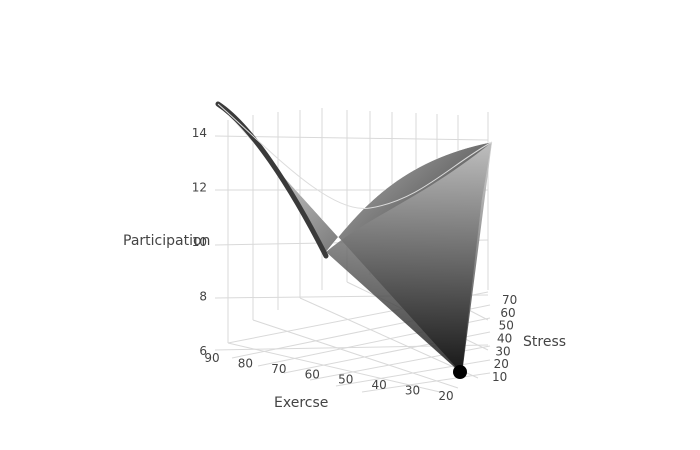  Describe the element at coordinates (506, 326) in the screenshot. I see `y-tick-label: 50` at that location.